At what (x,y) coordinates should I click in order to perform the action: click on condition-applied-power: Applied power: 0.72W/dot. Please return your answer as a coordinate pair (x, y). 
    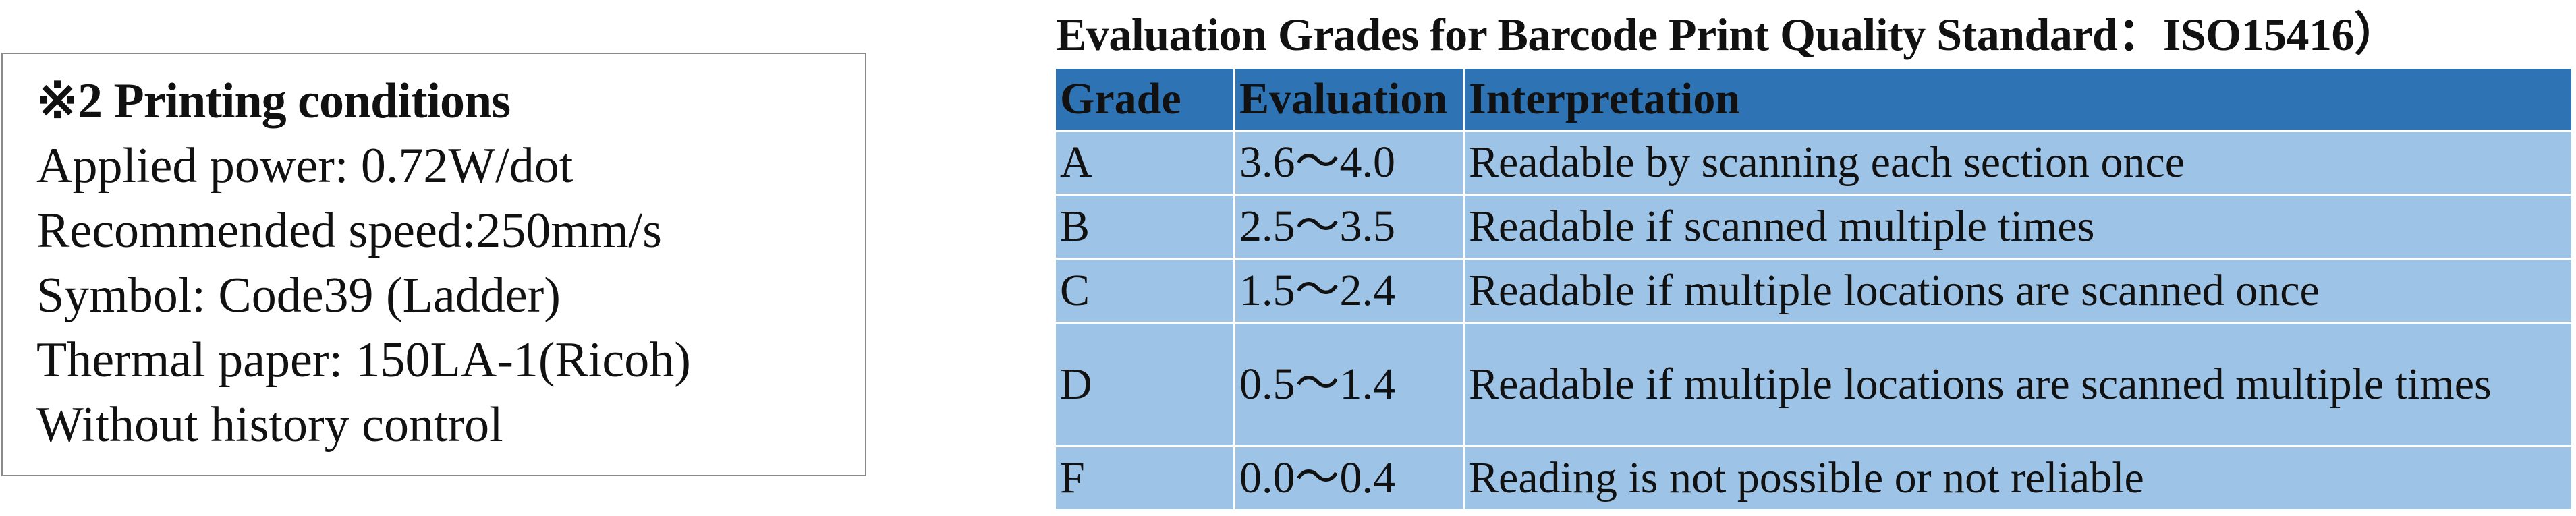
    Looking at the image, I should click on (304, 166).